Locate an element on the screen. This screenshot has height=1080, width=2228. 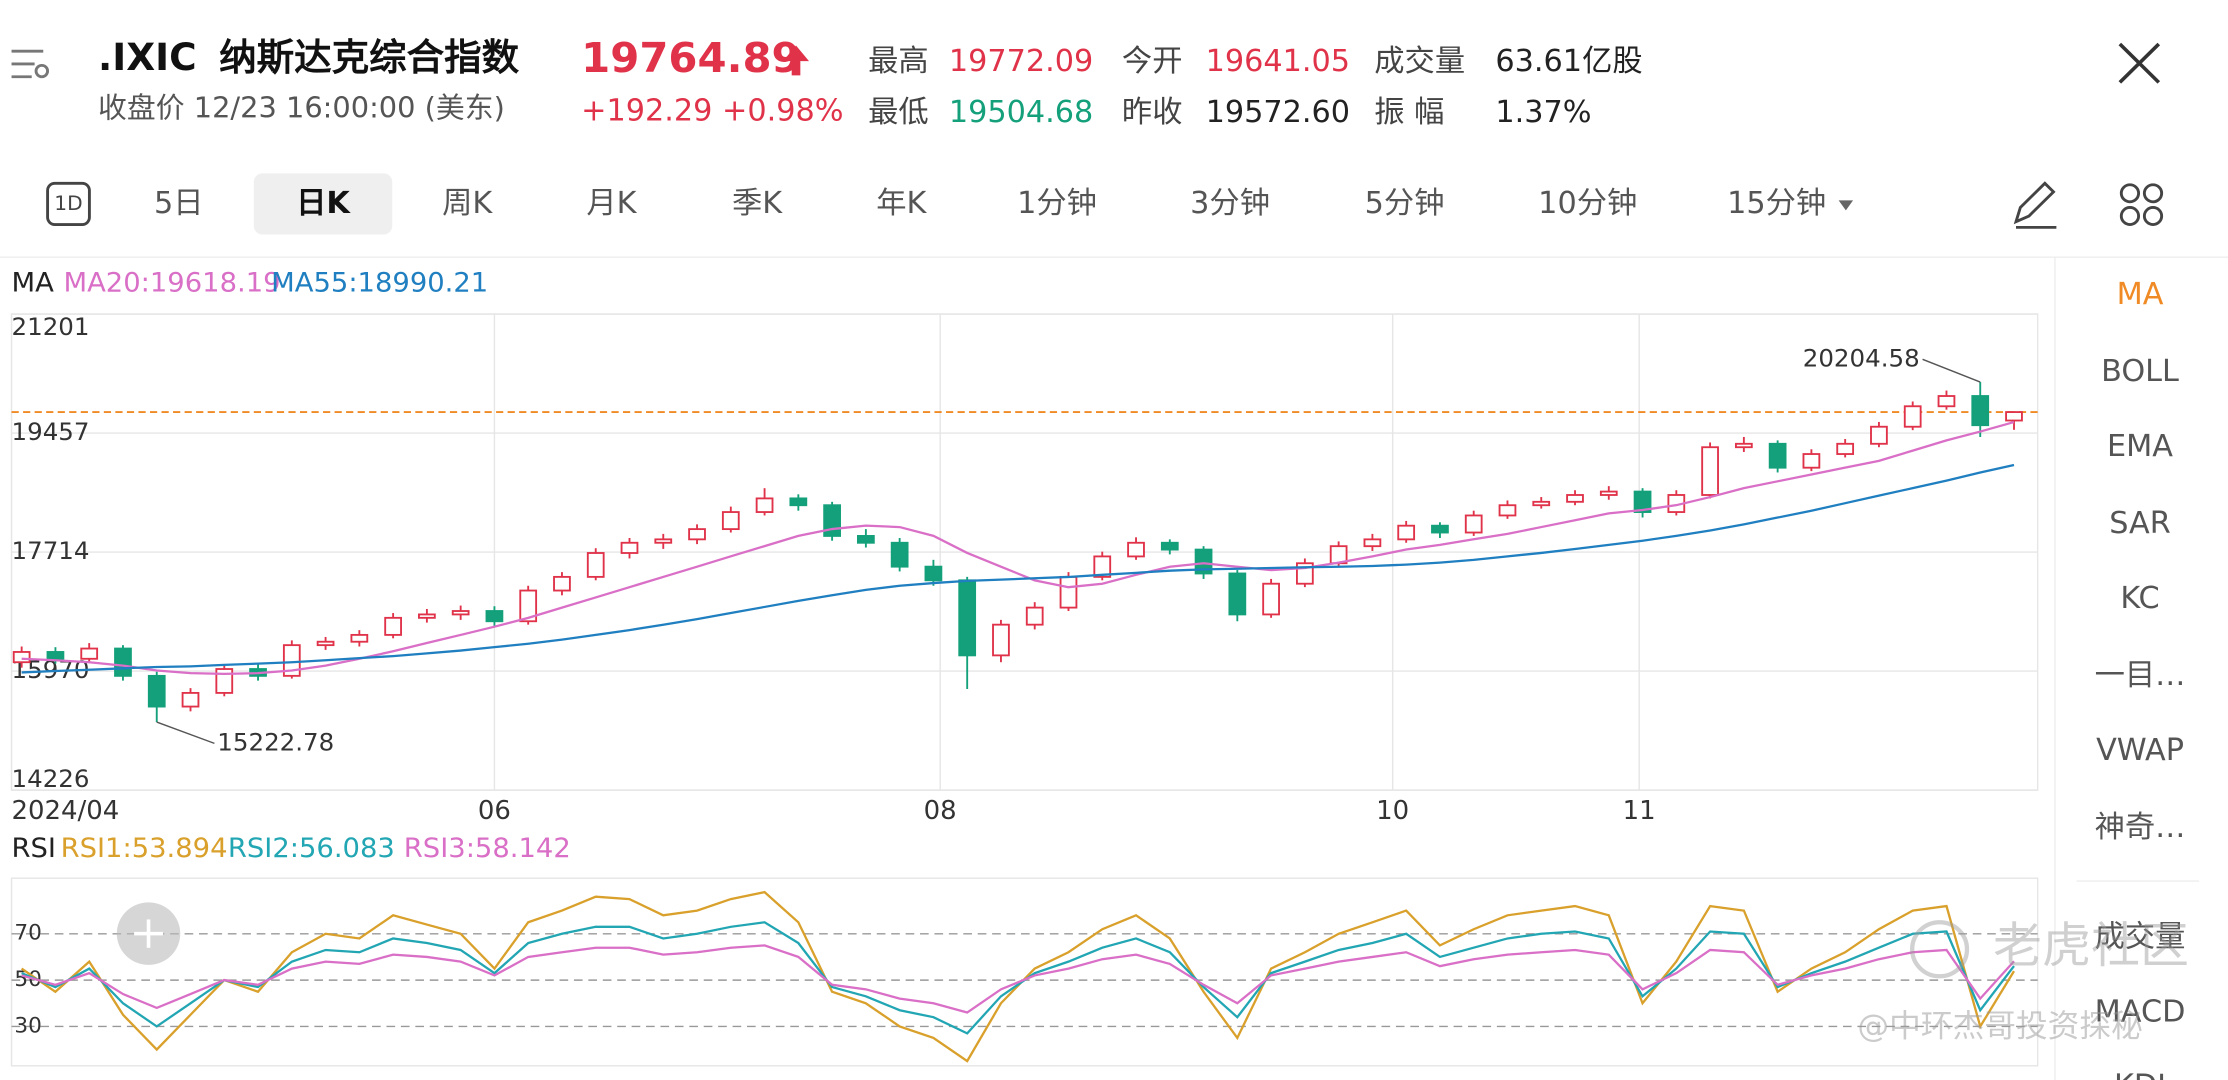
tab: 3分钟 is located at coordinates (1230, 203).